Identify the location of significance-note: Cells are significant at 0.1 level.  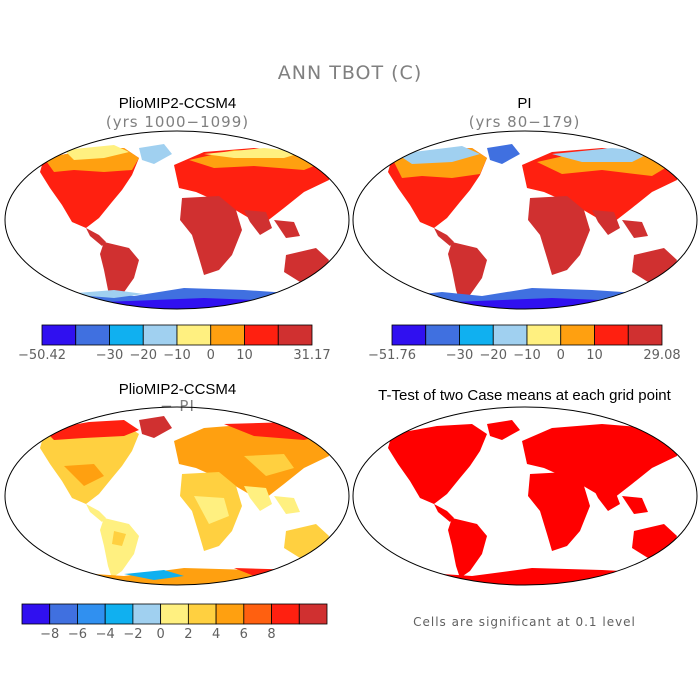
(524, 622).